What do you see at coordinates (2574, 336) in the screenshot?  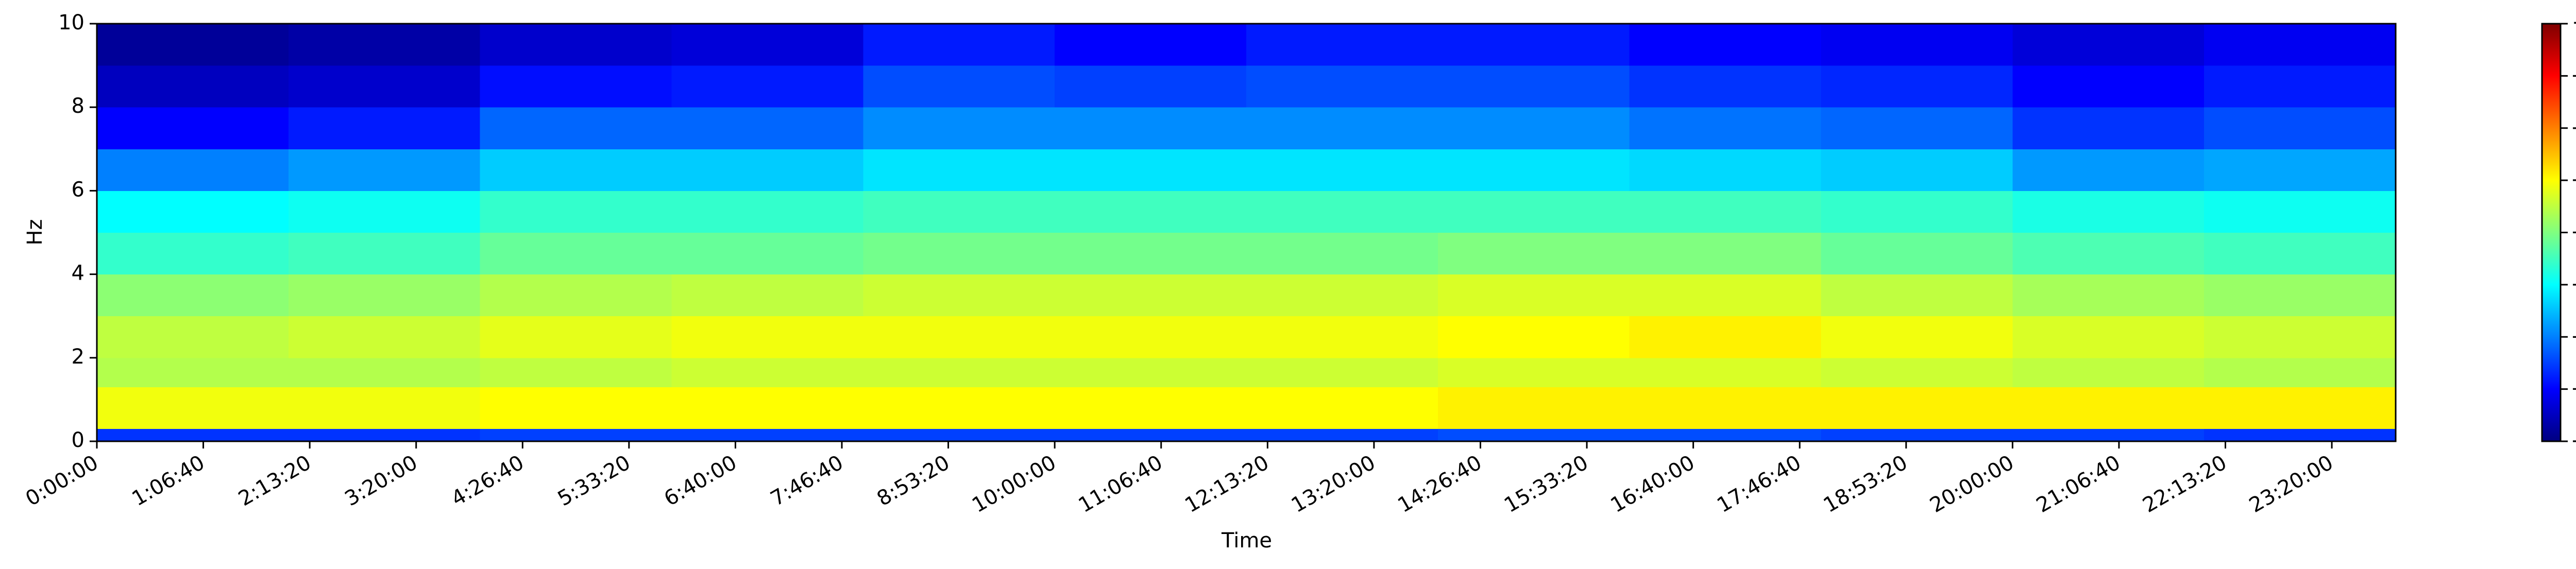 I see `colorbar-tick-label: -60 dB` at bounding box center [2574, 336].